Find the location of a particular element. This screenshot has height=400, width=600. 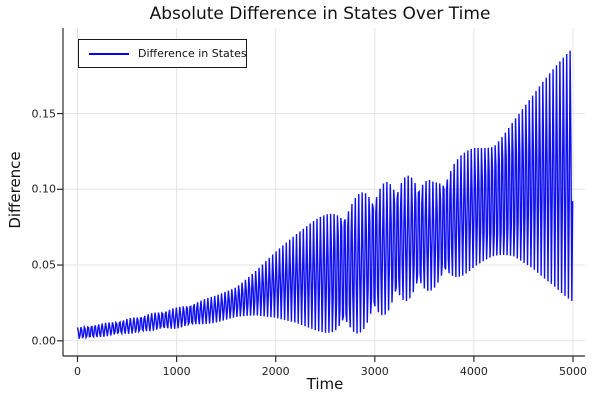

x-tick-label: 0 is located at coordinates (77, 371).